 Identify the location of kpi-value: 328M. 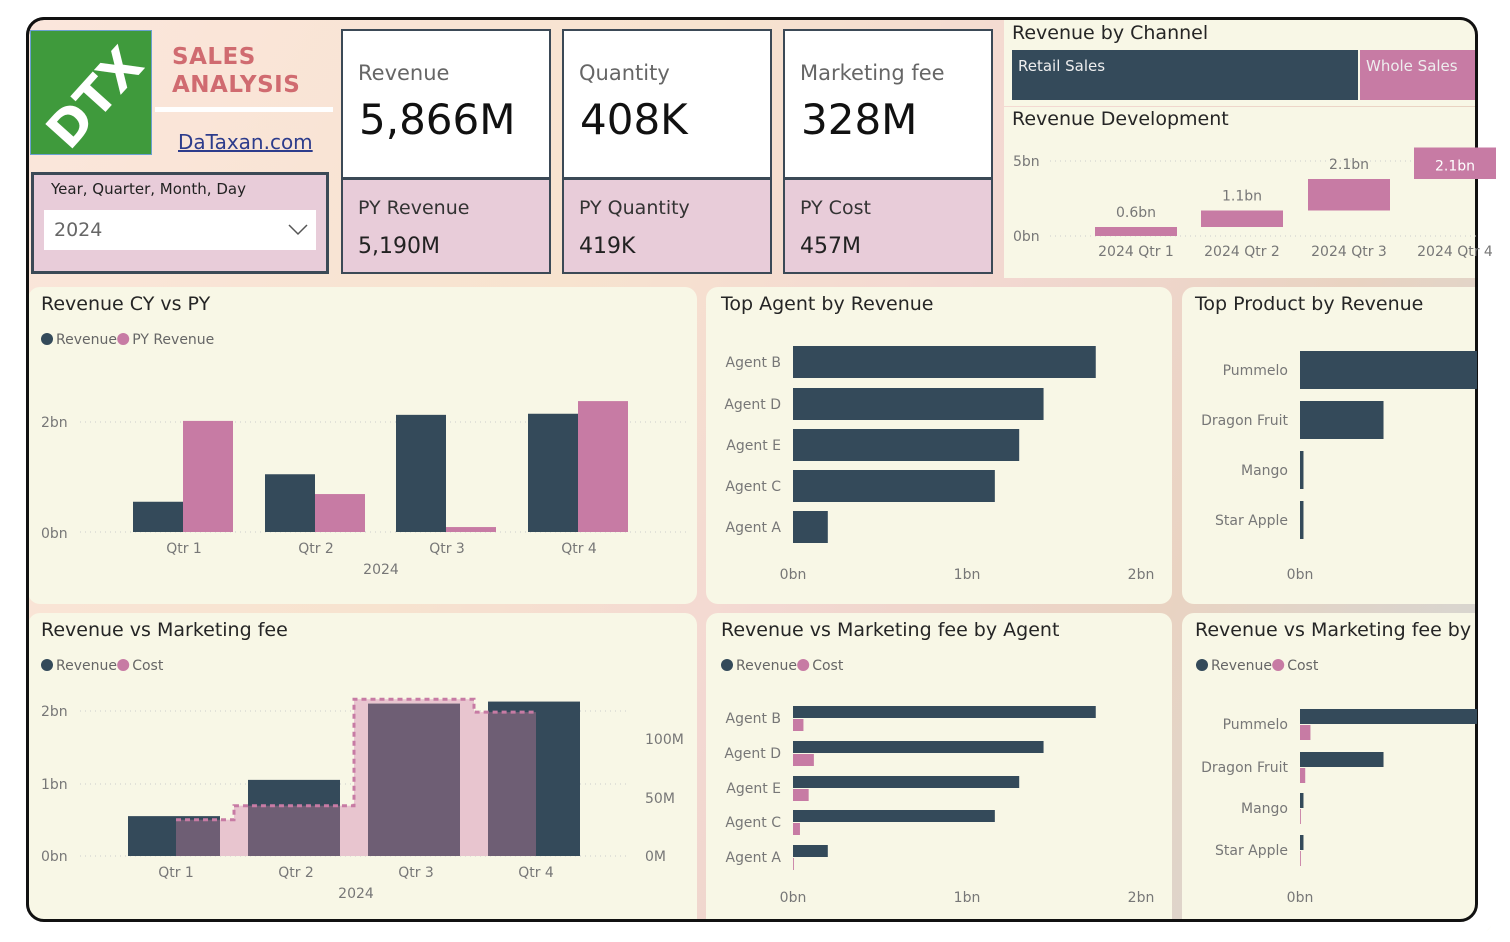
(859, 119).